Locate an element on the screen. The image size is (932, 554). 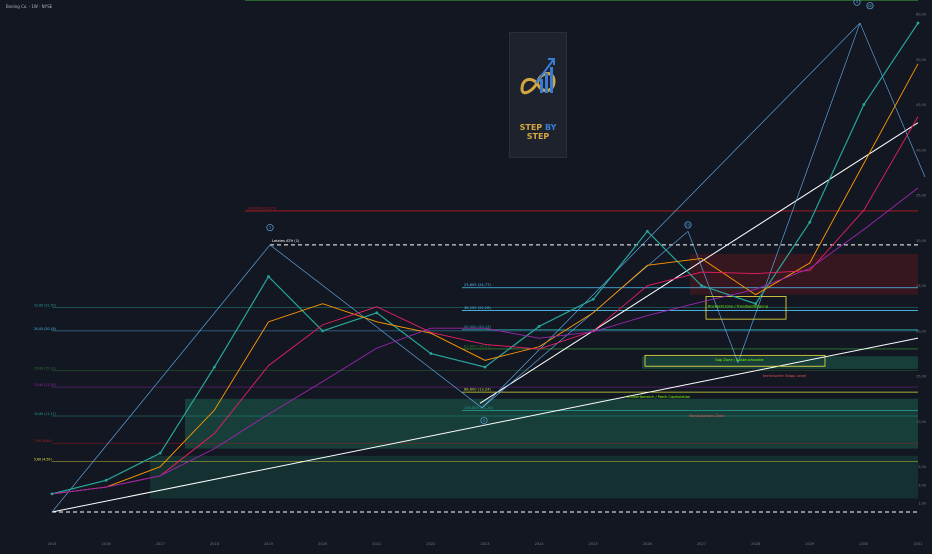
annotation-label: Rück­kehrzone / Trendbestätigung is located at coordinates (738, 306).